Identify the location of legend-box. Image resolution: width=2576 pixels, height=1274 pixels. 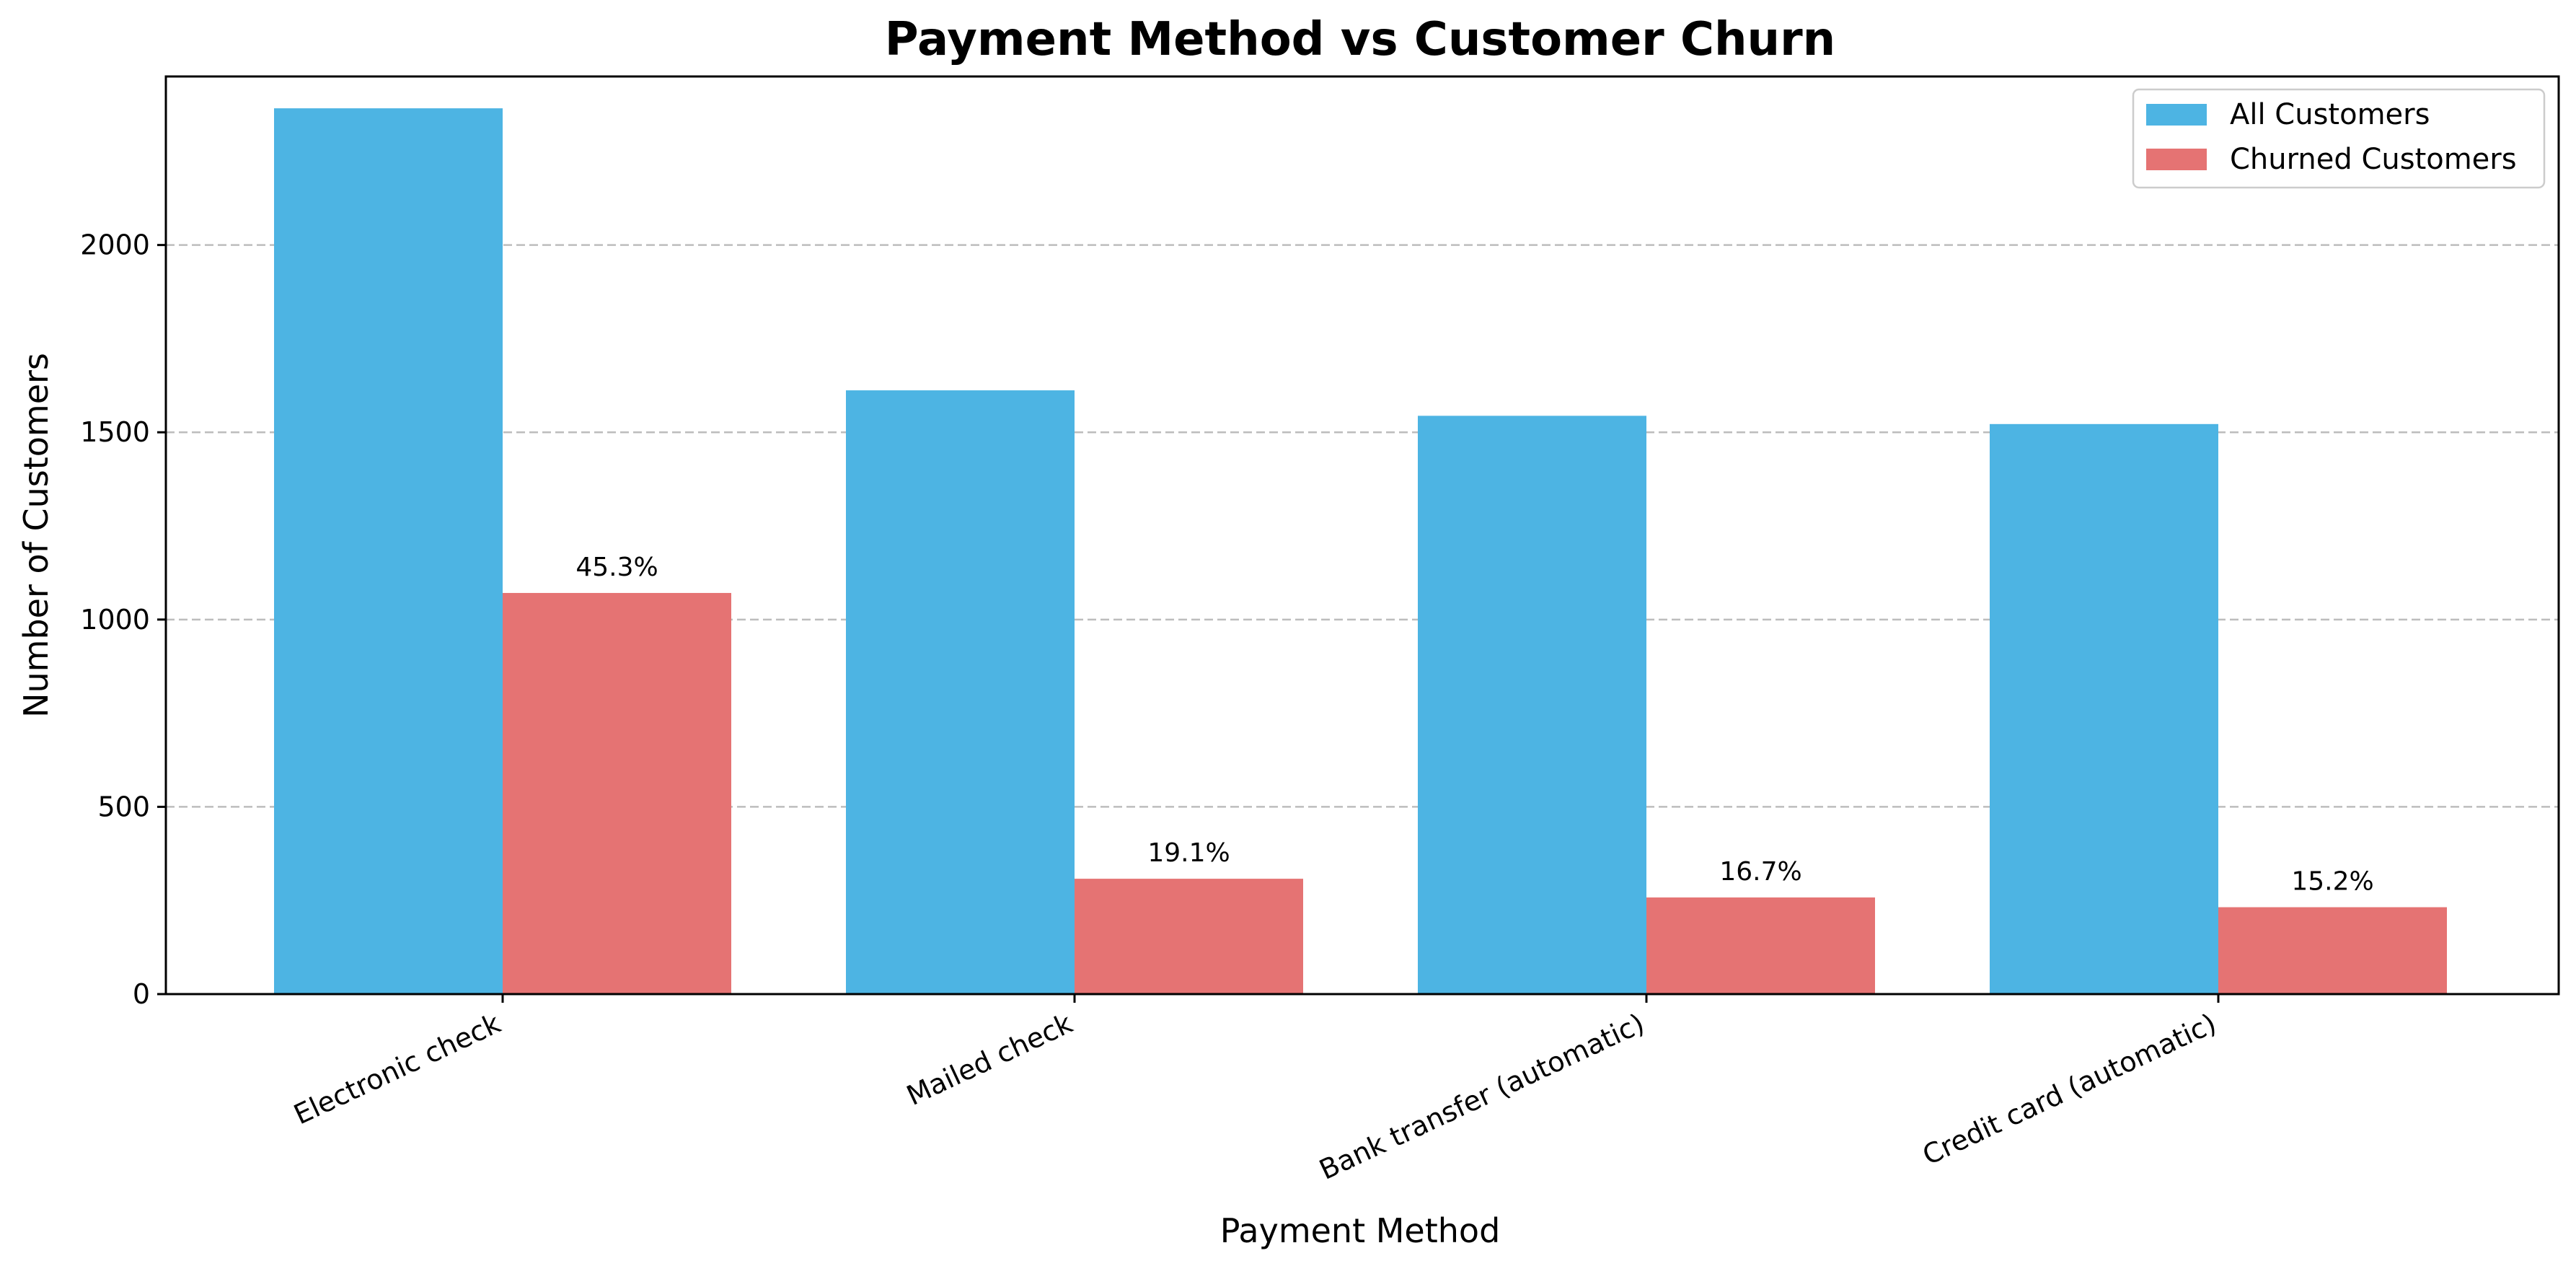
(2339, 138).